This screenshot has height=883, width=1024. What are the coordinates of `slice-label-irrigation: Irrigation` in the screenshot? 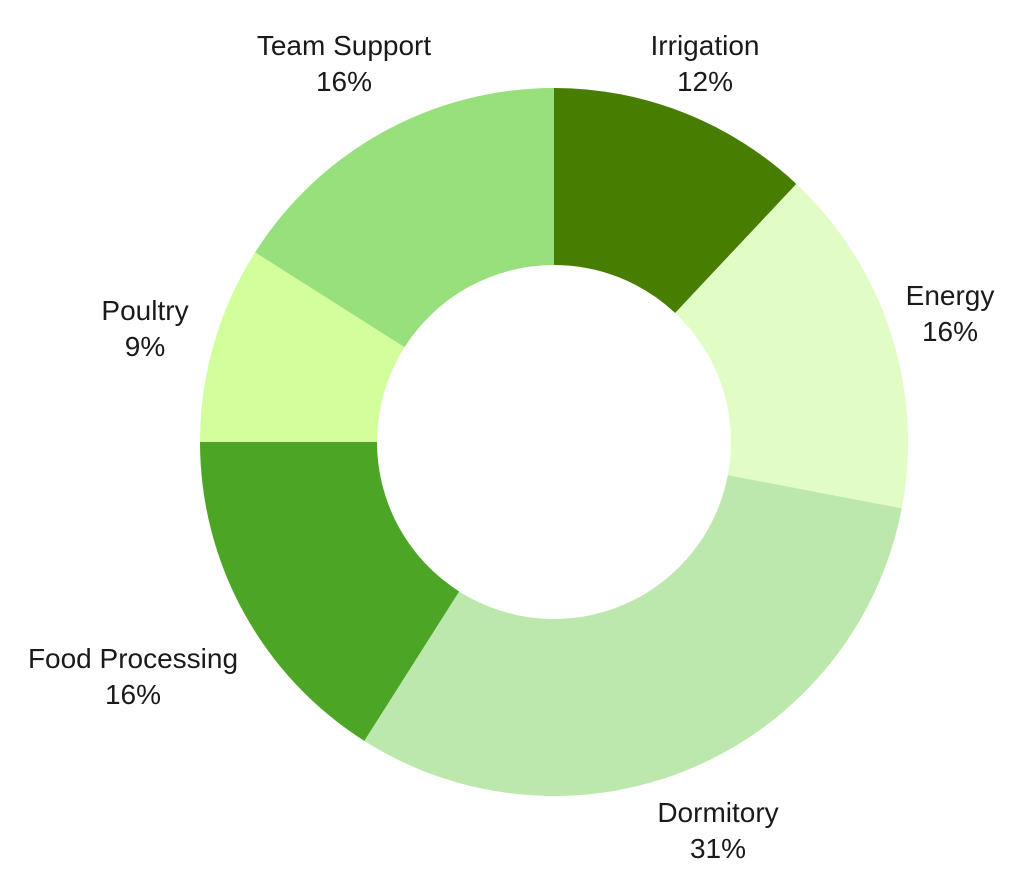 It's located at (705, 45).